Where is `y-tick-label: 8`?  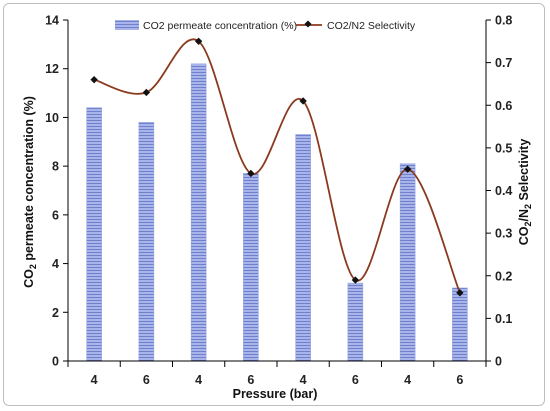 y-tick-label: 8 is located at coordinates (55, 167).